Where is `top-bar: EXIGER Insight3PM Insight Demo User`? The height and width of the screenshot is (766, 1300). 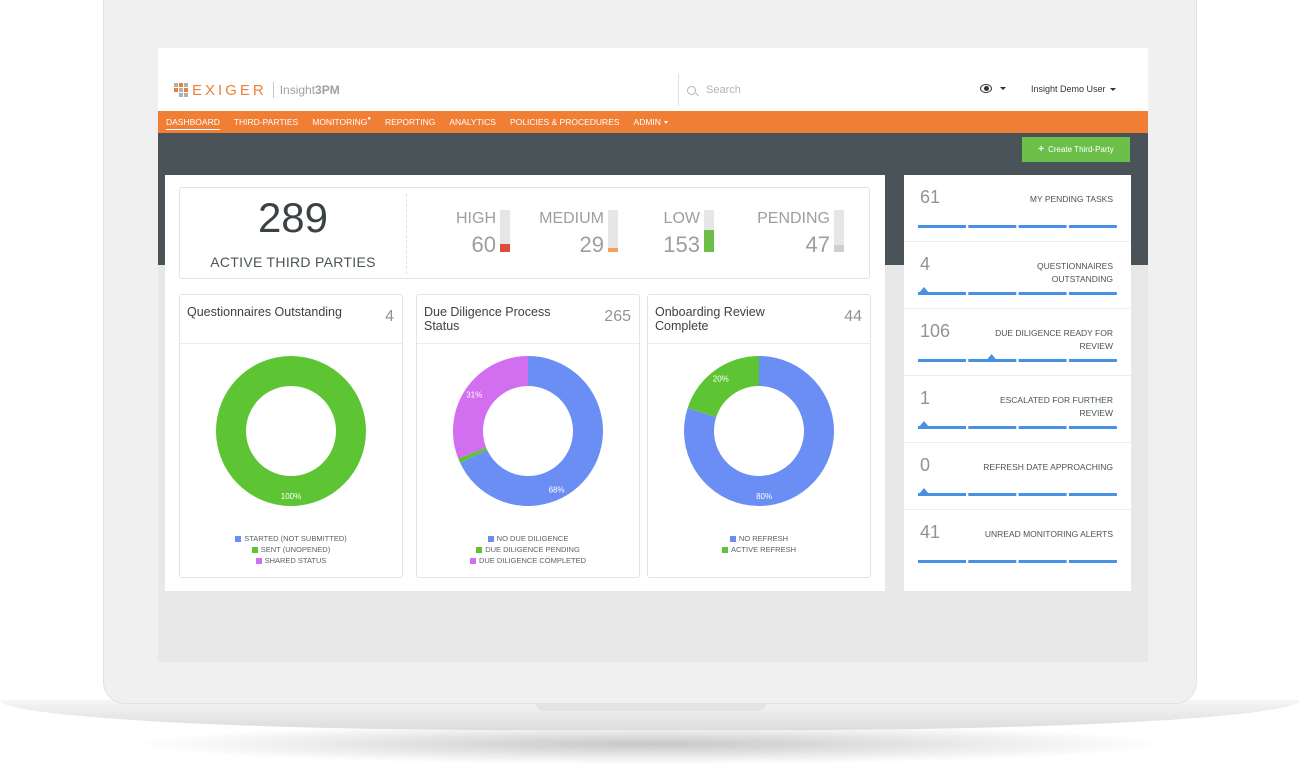 top-bar: EXIGER Insight3PM Insight Demo User is located at coordinates (653, 79).